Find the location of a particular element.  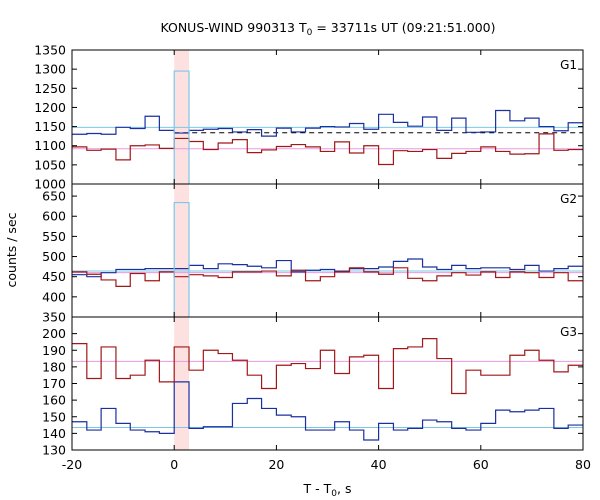

y-tick-label: 160 is located at coordinates (54, 400).